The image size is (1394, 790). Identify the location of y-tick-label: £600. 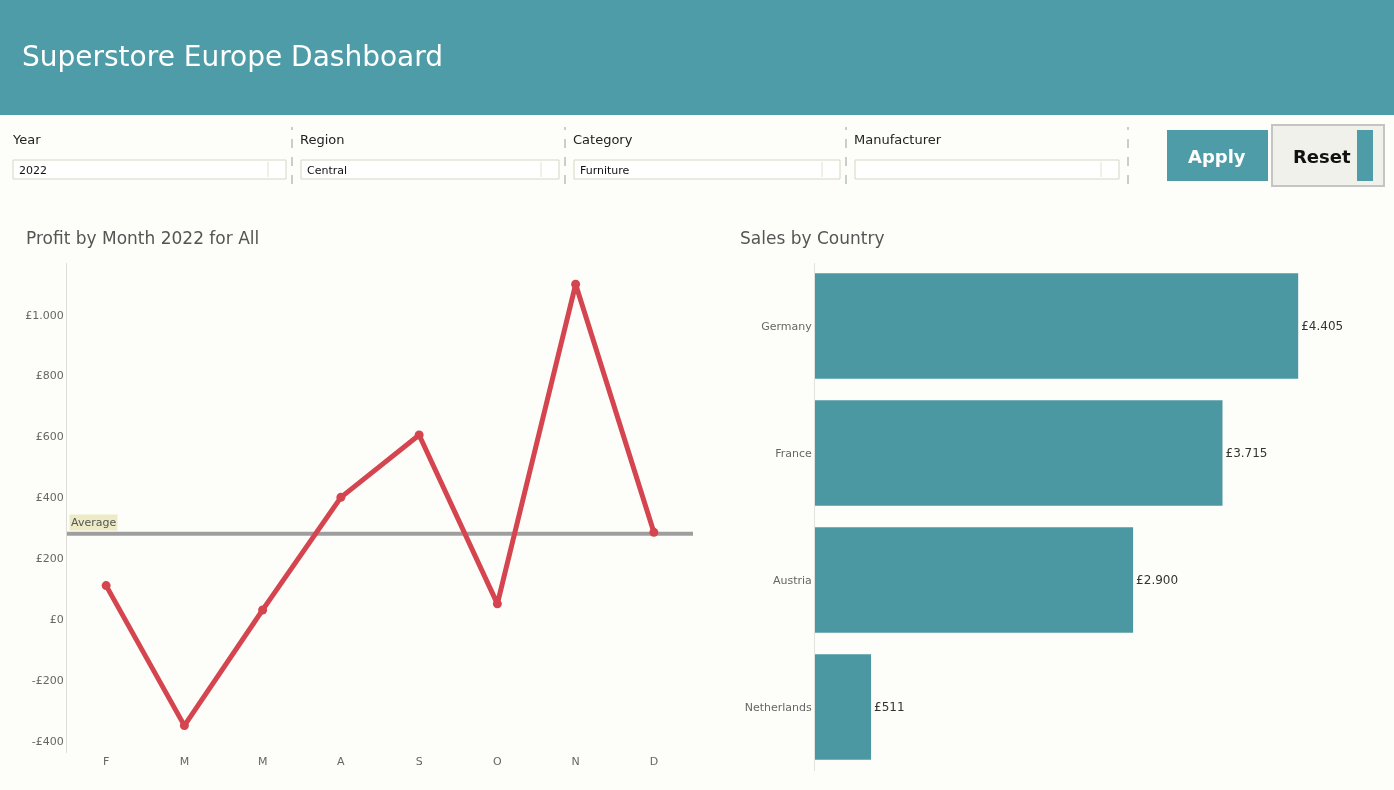
(49, 437).